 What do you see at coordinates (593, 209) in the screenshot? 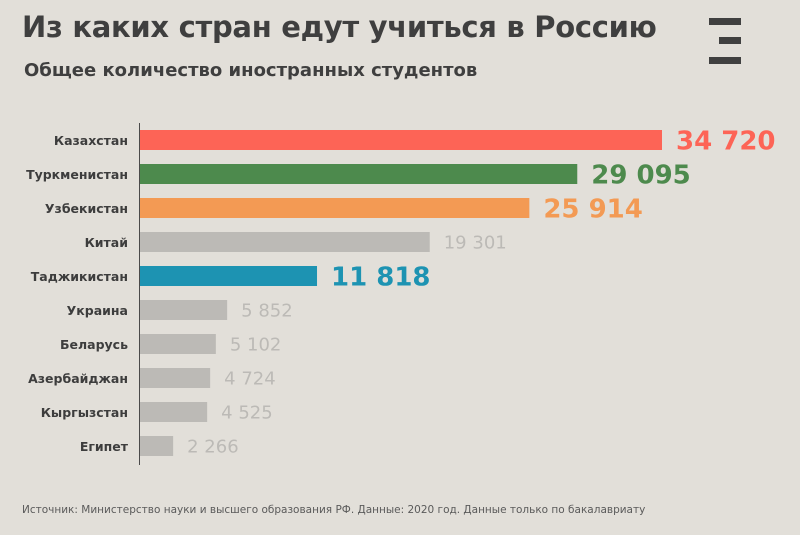
I see `value-label: 25 914` at bounding box center [593, 209].